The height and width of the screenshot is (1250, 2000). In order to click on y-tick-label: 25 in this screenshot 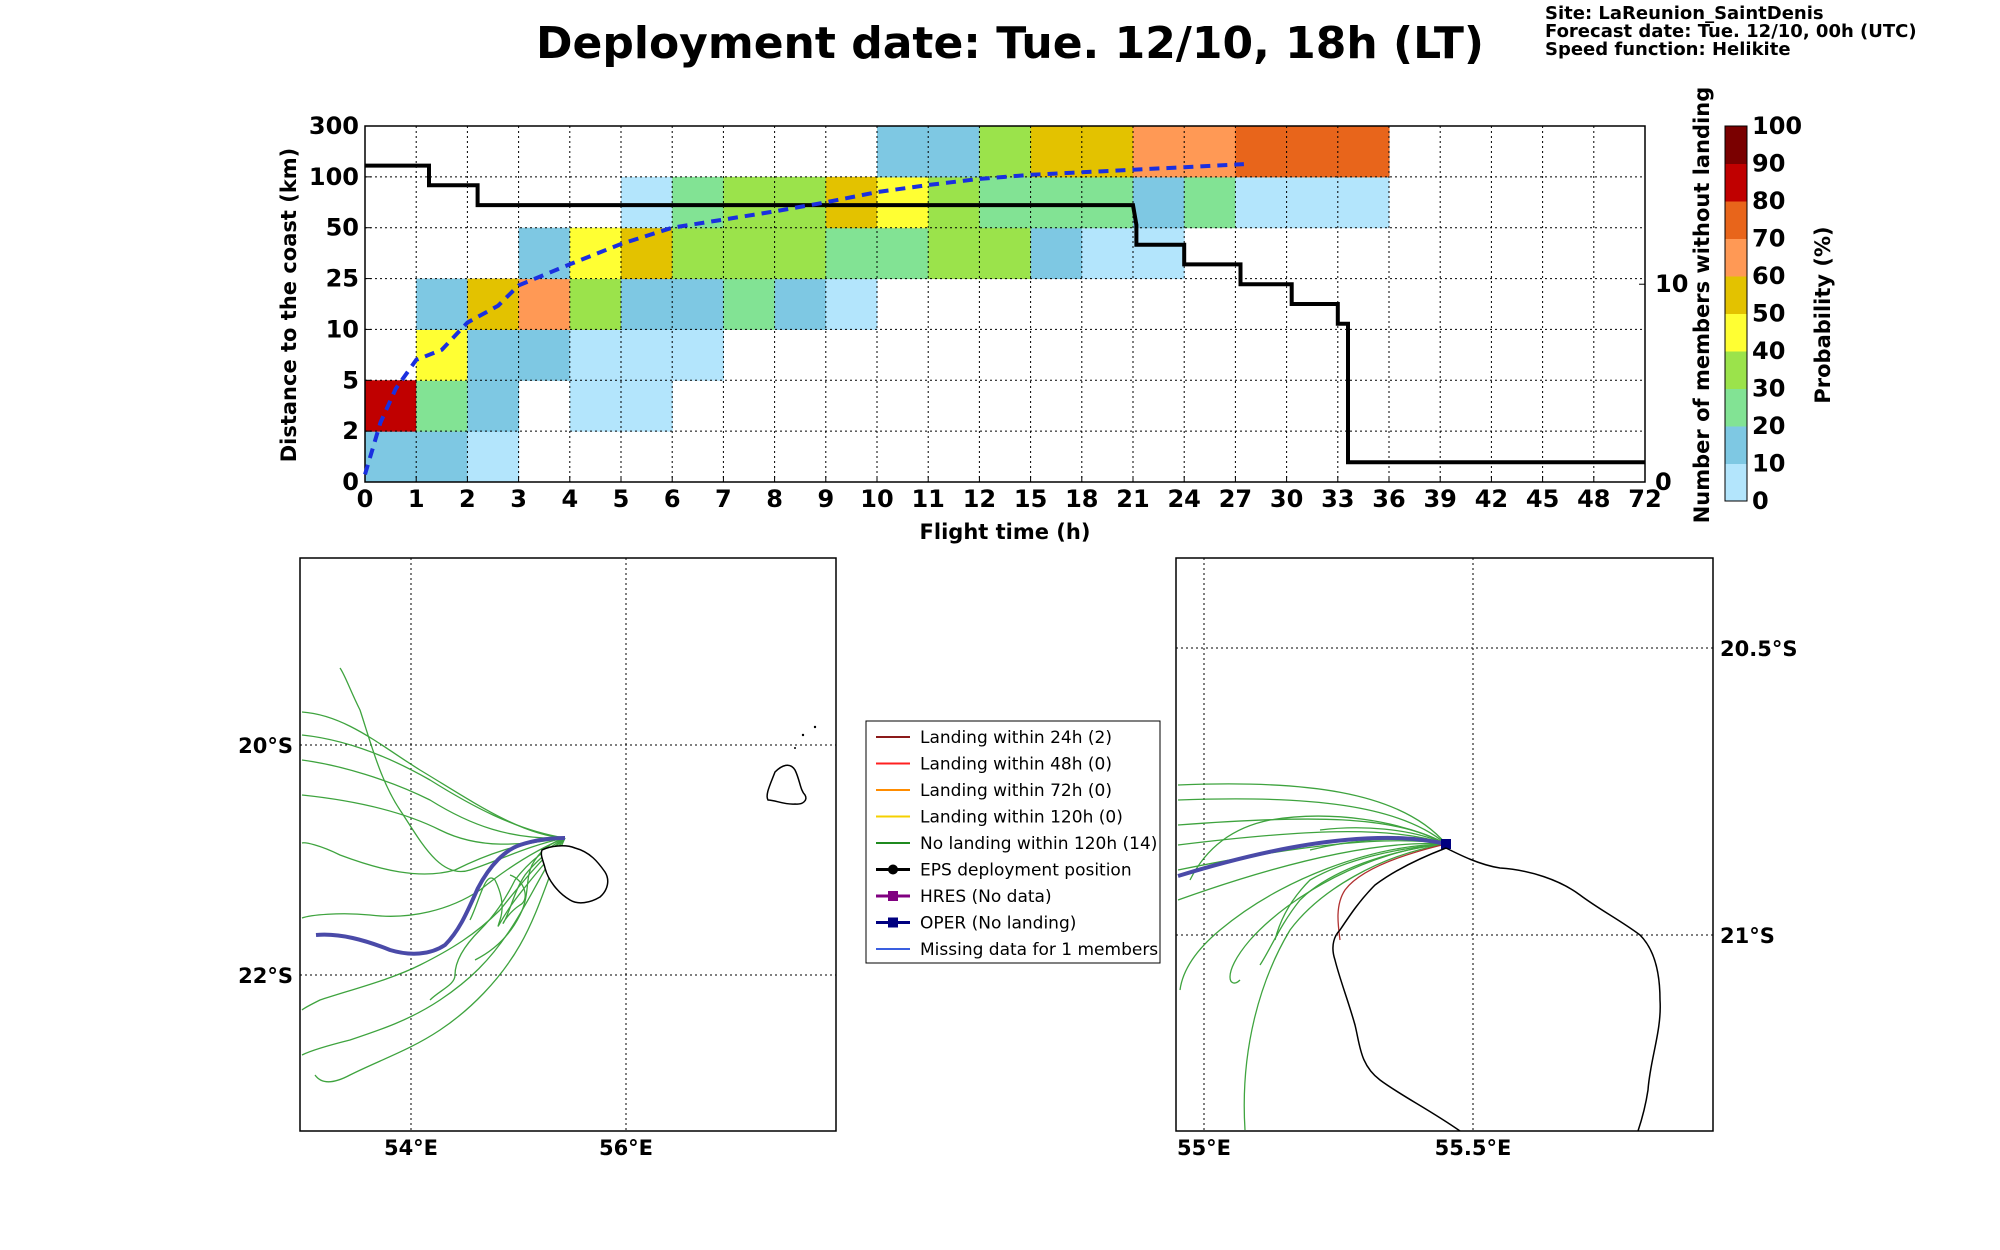, I will do `click(342, 279)`.